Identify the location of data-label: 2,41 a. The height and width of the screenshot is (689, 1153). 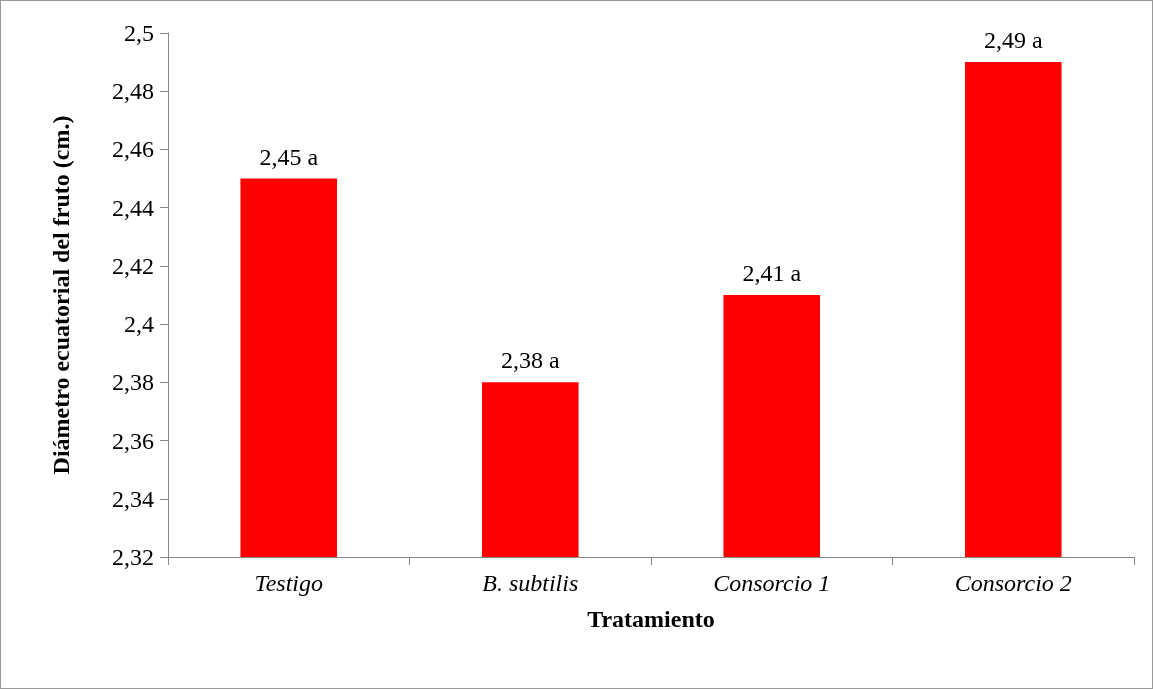
(772, 273).